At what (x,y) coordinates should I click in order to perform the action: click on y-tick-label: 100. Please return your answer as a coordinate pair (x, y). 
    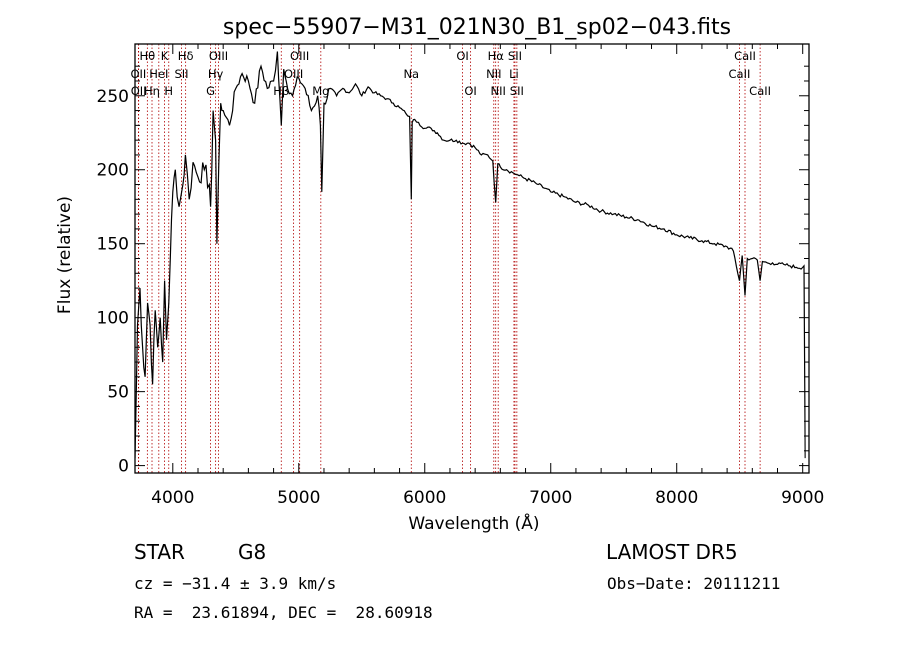
    Looking at the image, I should click on (113, 319).